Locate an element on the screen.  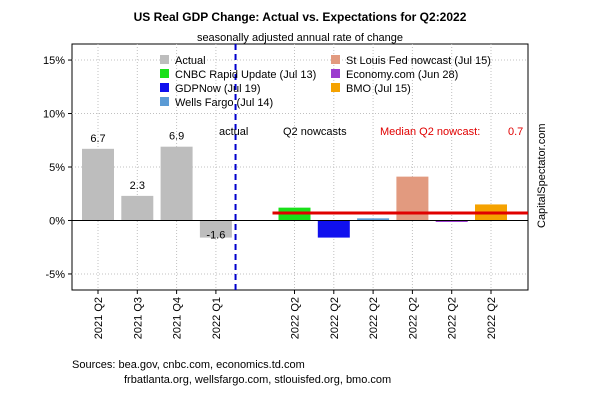
category-label: 2021 Q2 is located at coordinates (99, 318).